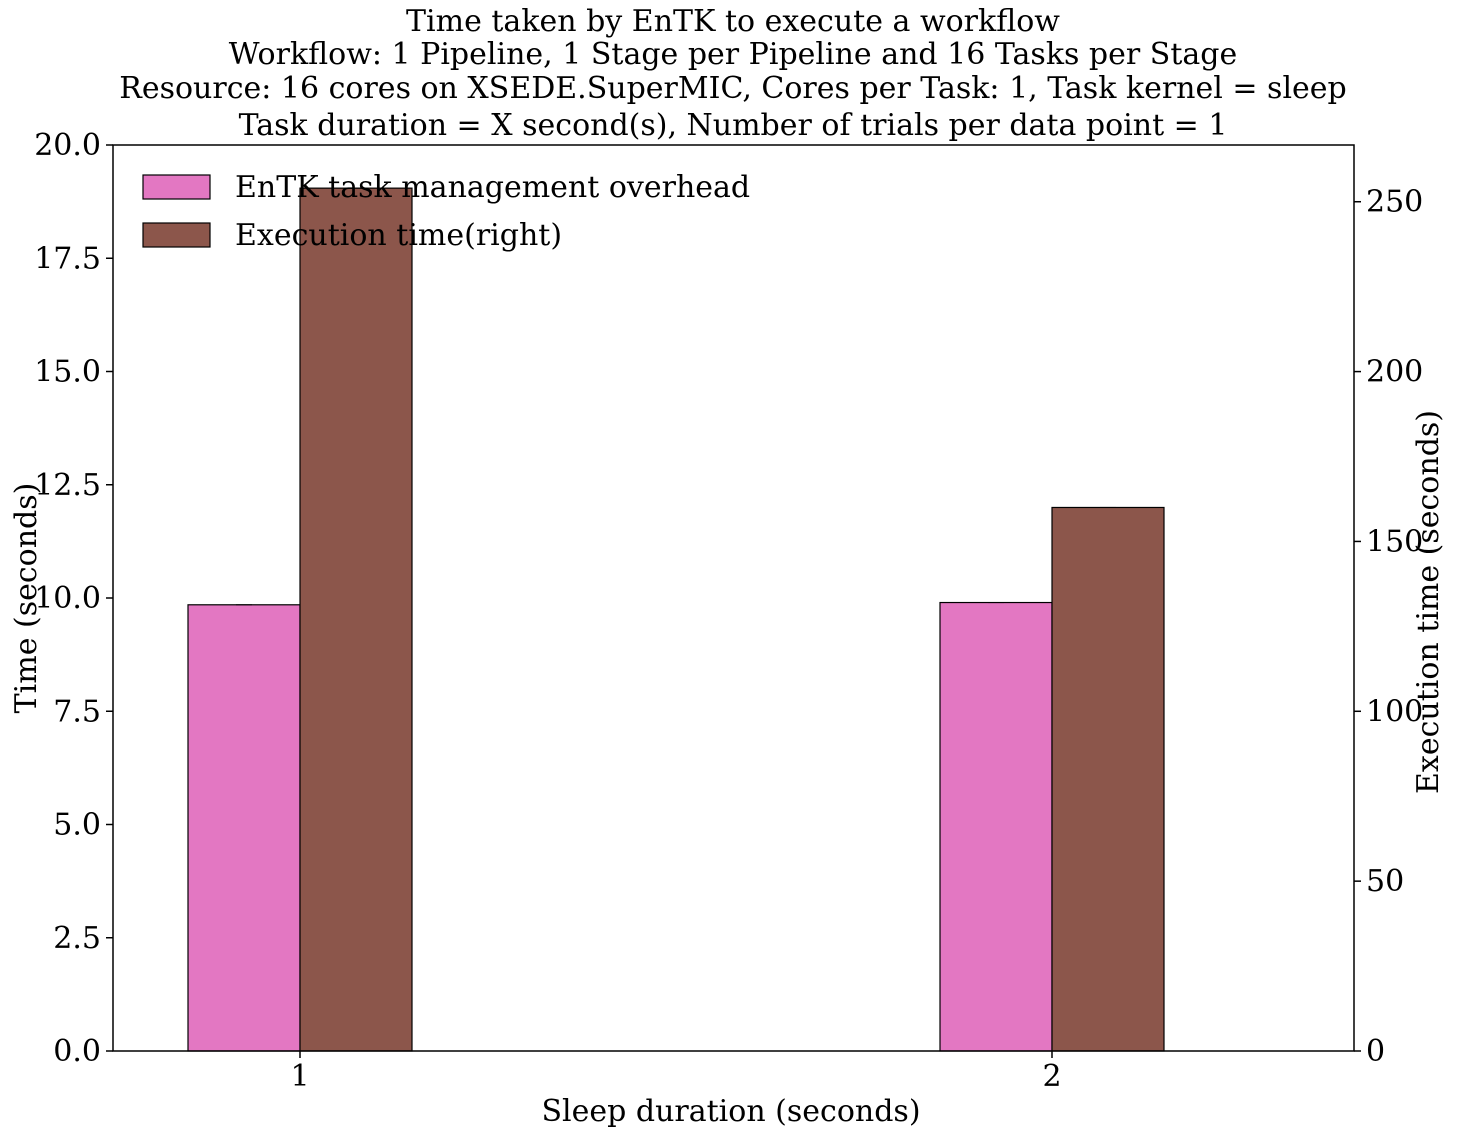 The image size is (1457, 1139). What do you see at coordinates (67, 598) in the screenshot?
I see `left-y-tick-label: 10.0` at bounding box center [67, 598].